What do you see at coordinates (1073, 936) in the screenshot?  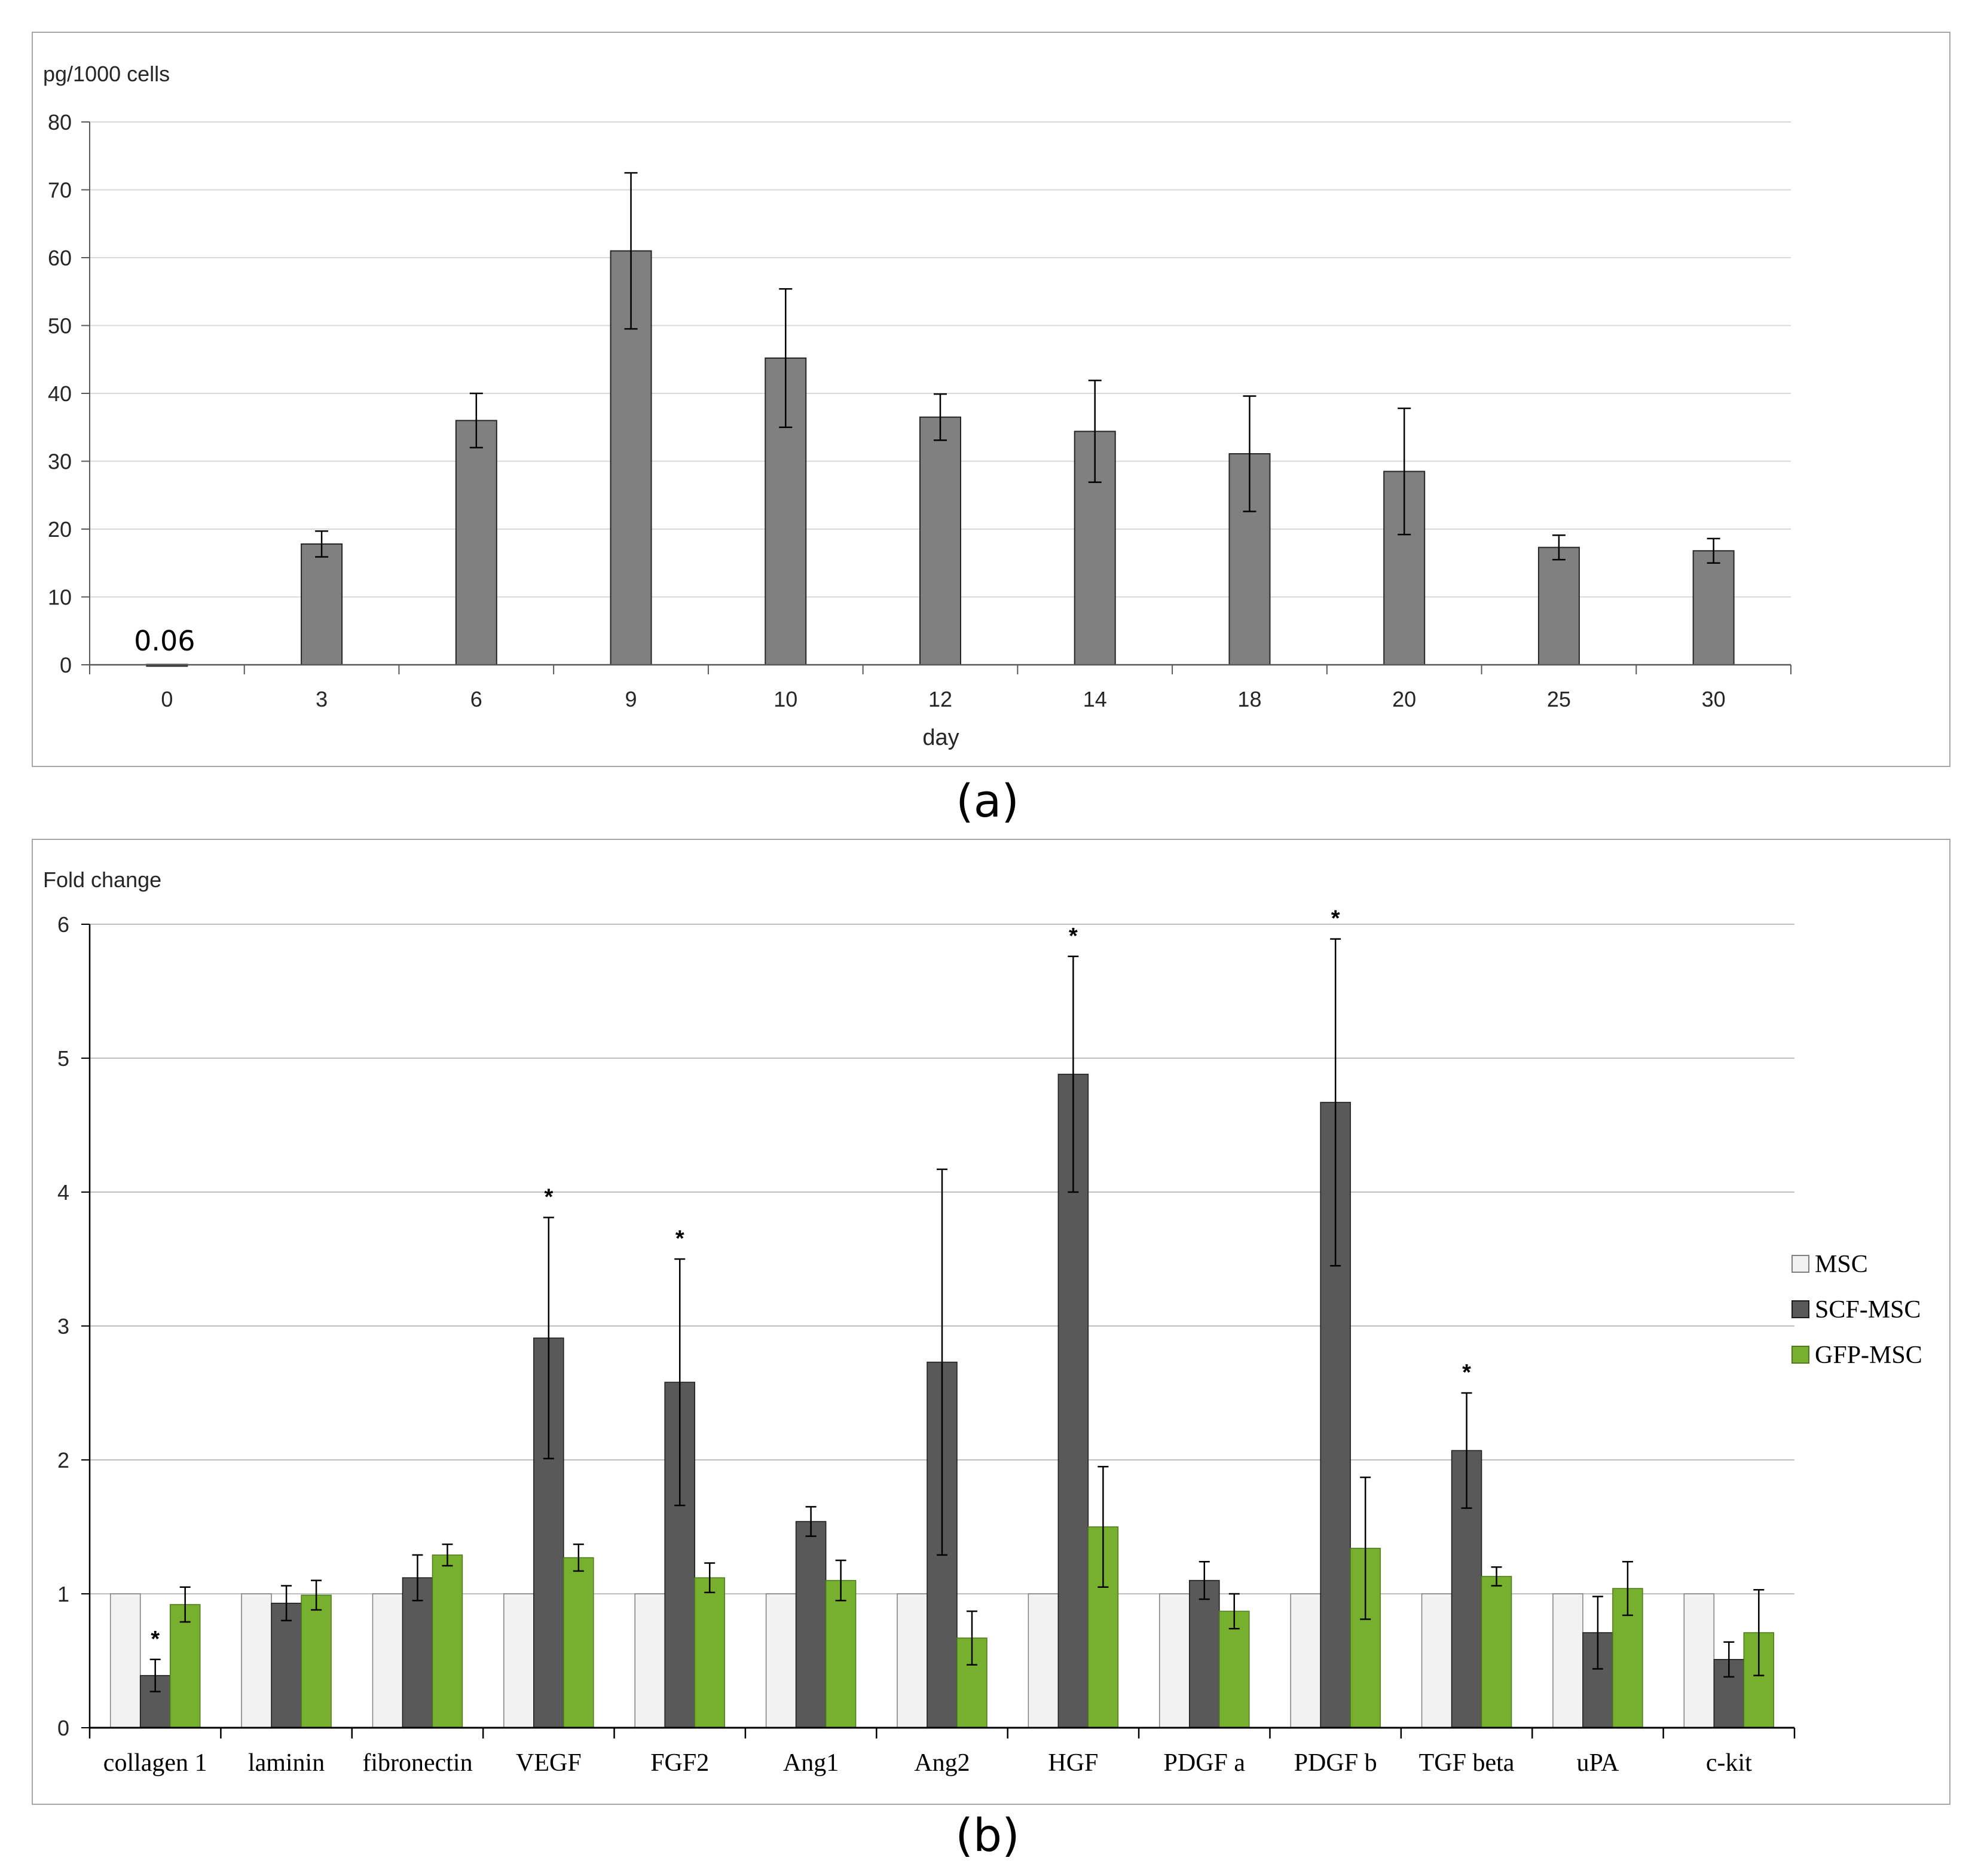 I see `b-significance-star-hgf: *` at bounding box center [1073, 936].